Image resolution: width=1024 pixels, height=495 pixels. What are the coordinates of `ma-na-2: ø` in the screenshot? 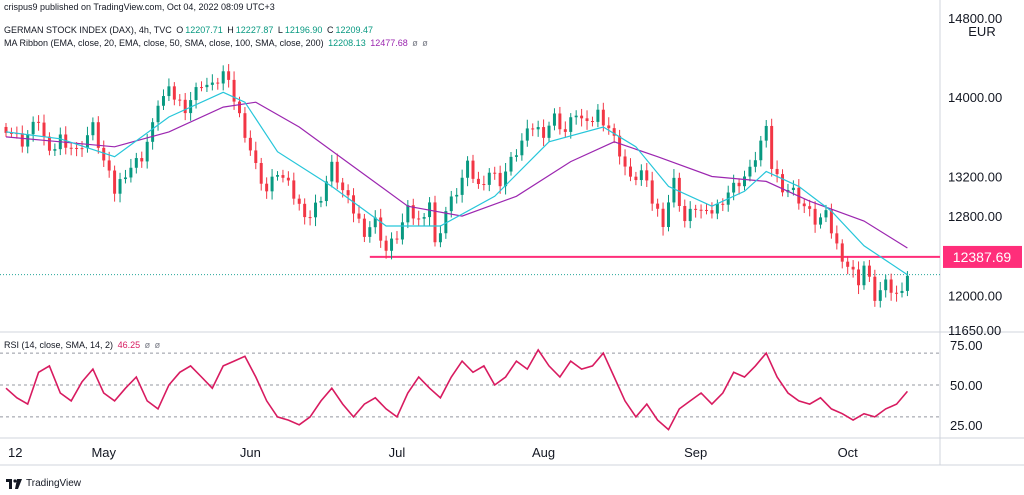 It's located at (425, 43).